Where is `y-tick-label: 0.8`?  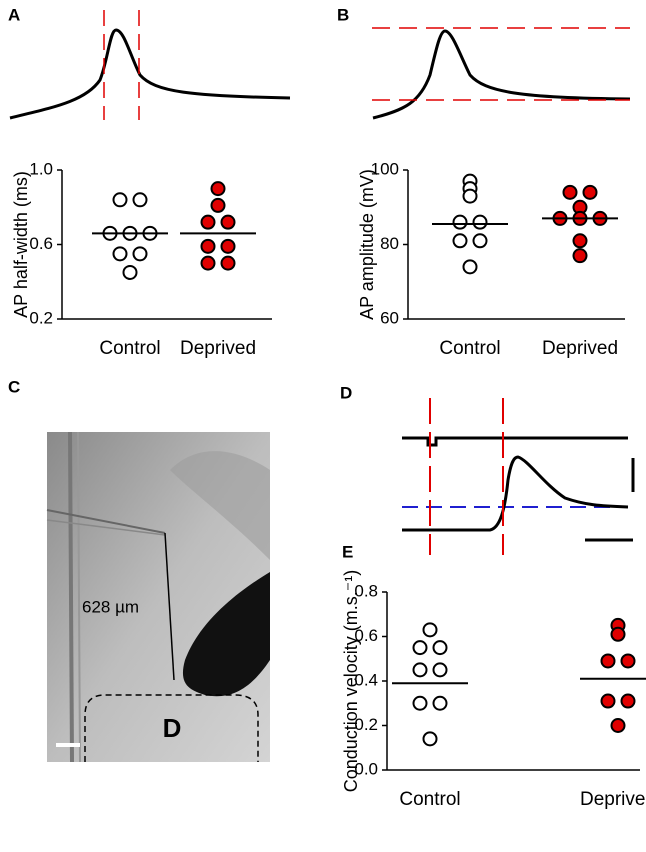
y-tick-label: 0.8 is located at coordinates (366, 590).